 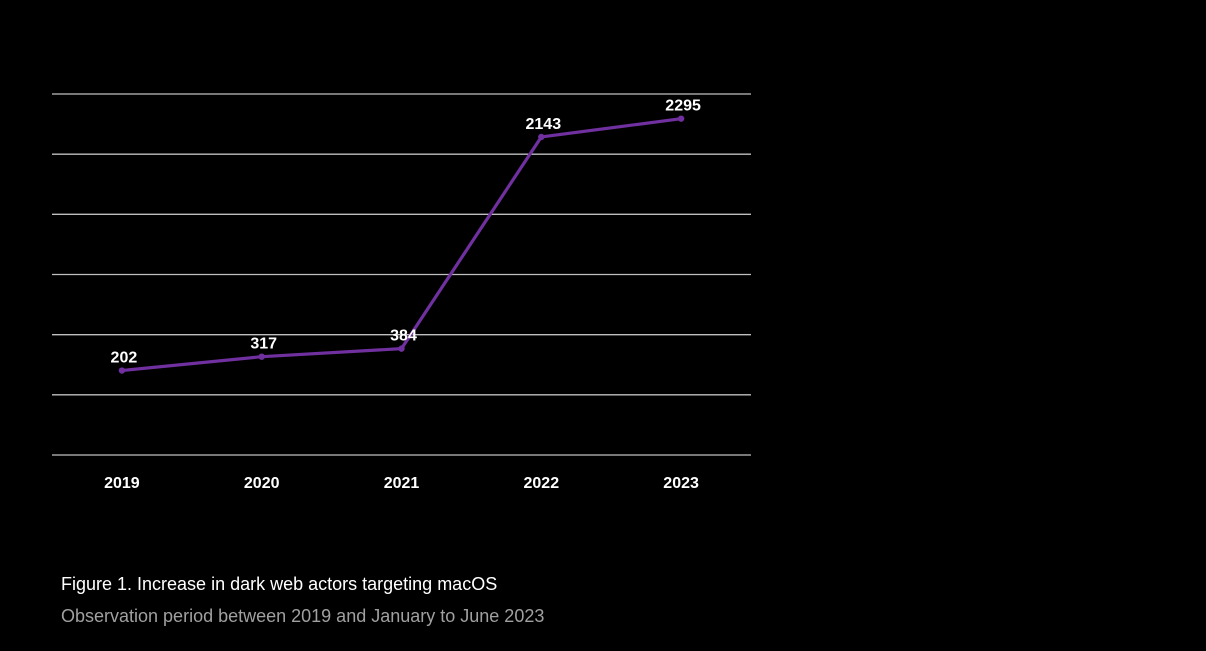 What do you see at coordinates (124, 358) in the screenshot?
I see `data-label: 202` at bounding box center [124, 358].